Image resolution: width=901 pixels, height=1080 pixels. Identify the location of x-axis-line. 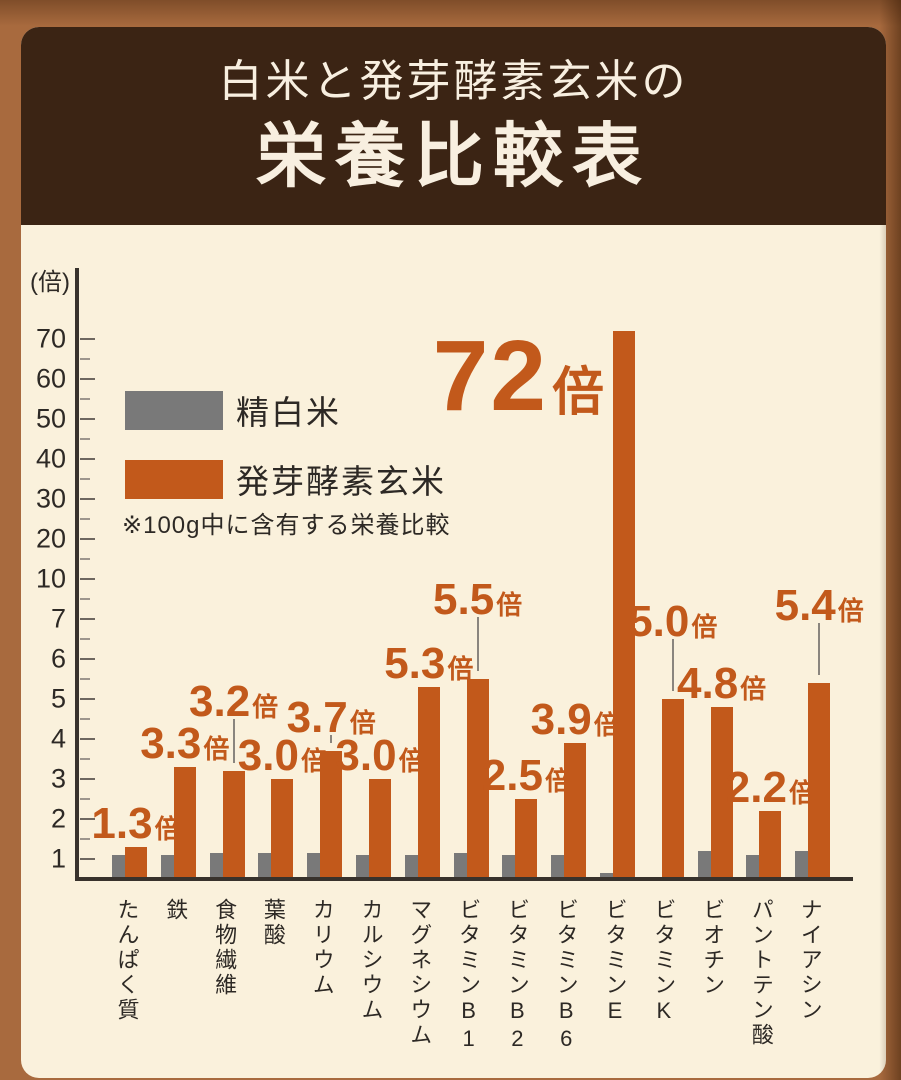
(464, 879).